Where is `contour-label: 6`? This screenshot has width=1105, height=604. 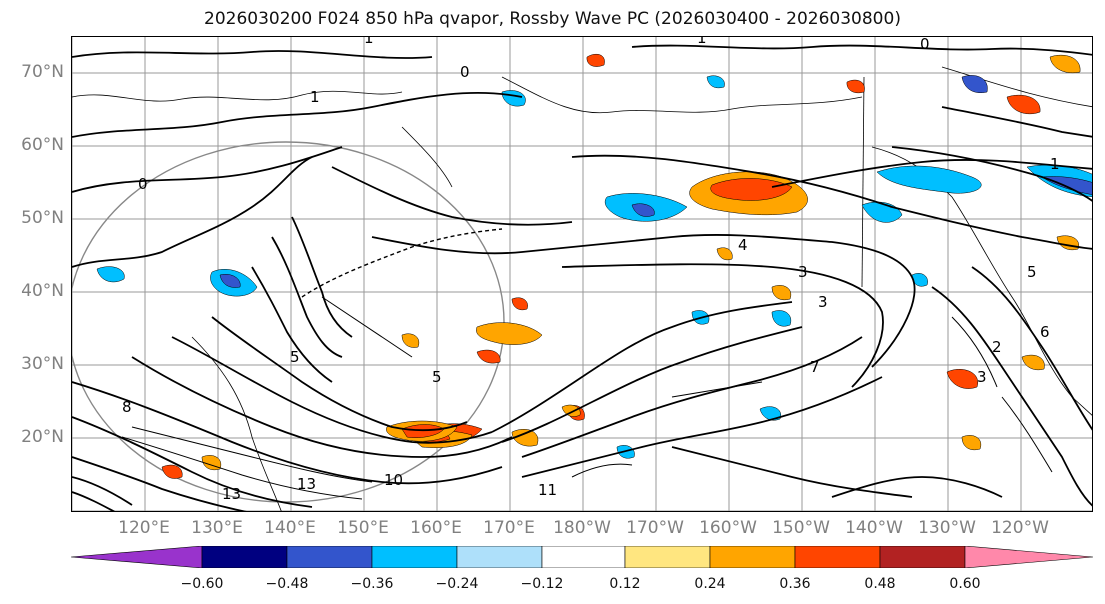
contour-label: 6 is located at coordinates (1045, 332).